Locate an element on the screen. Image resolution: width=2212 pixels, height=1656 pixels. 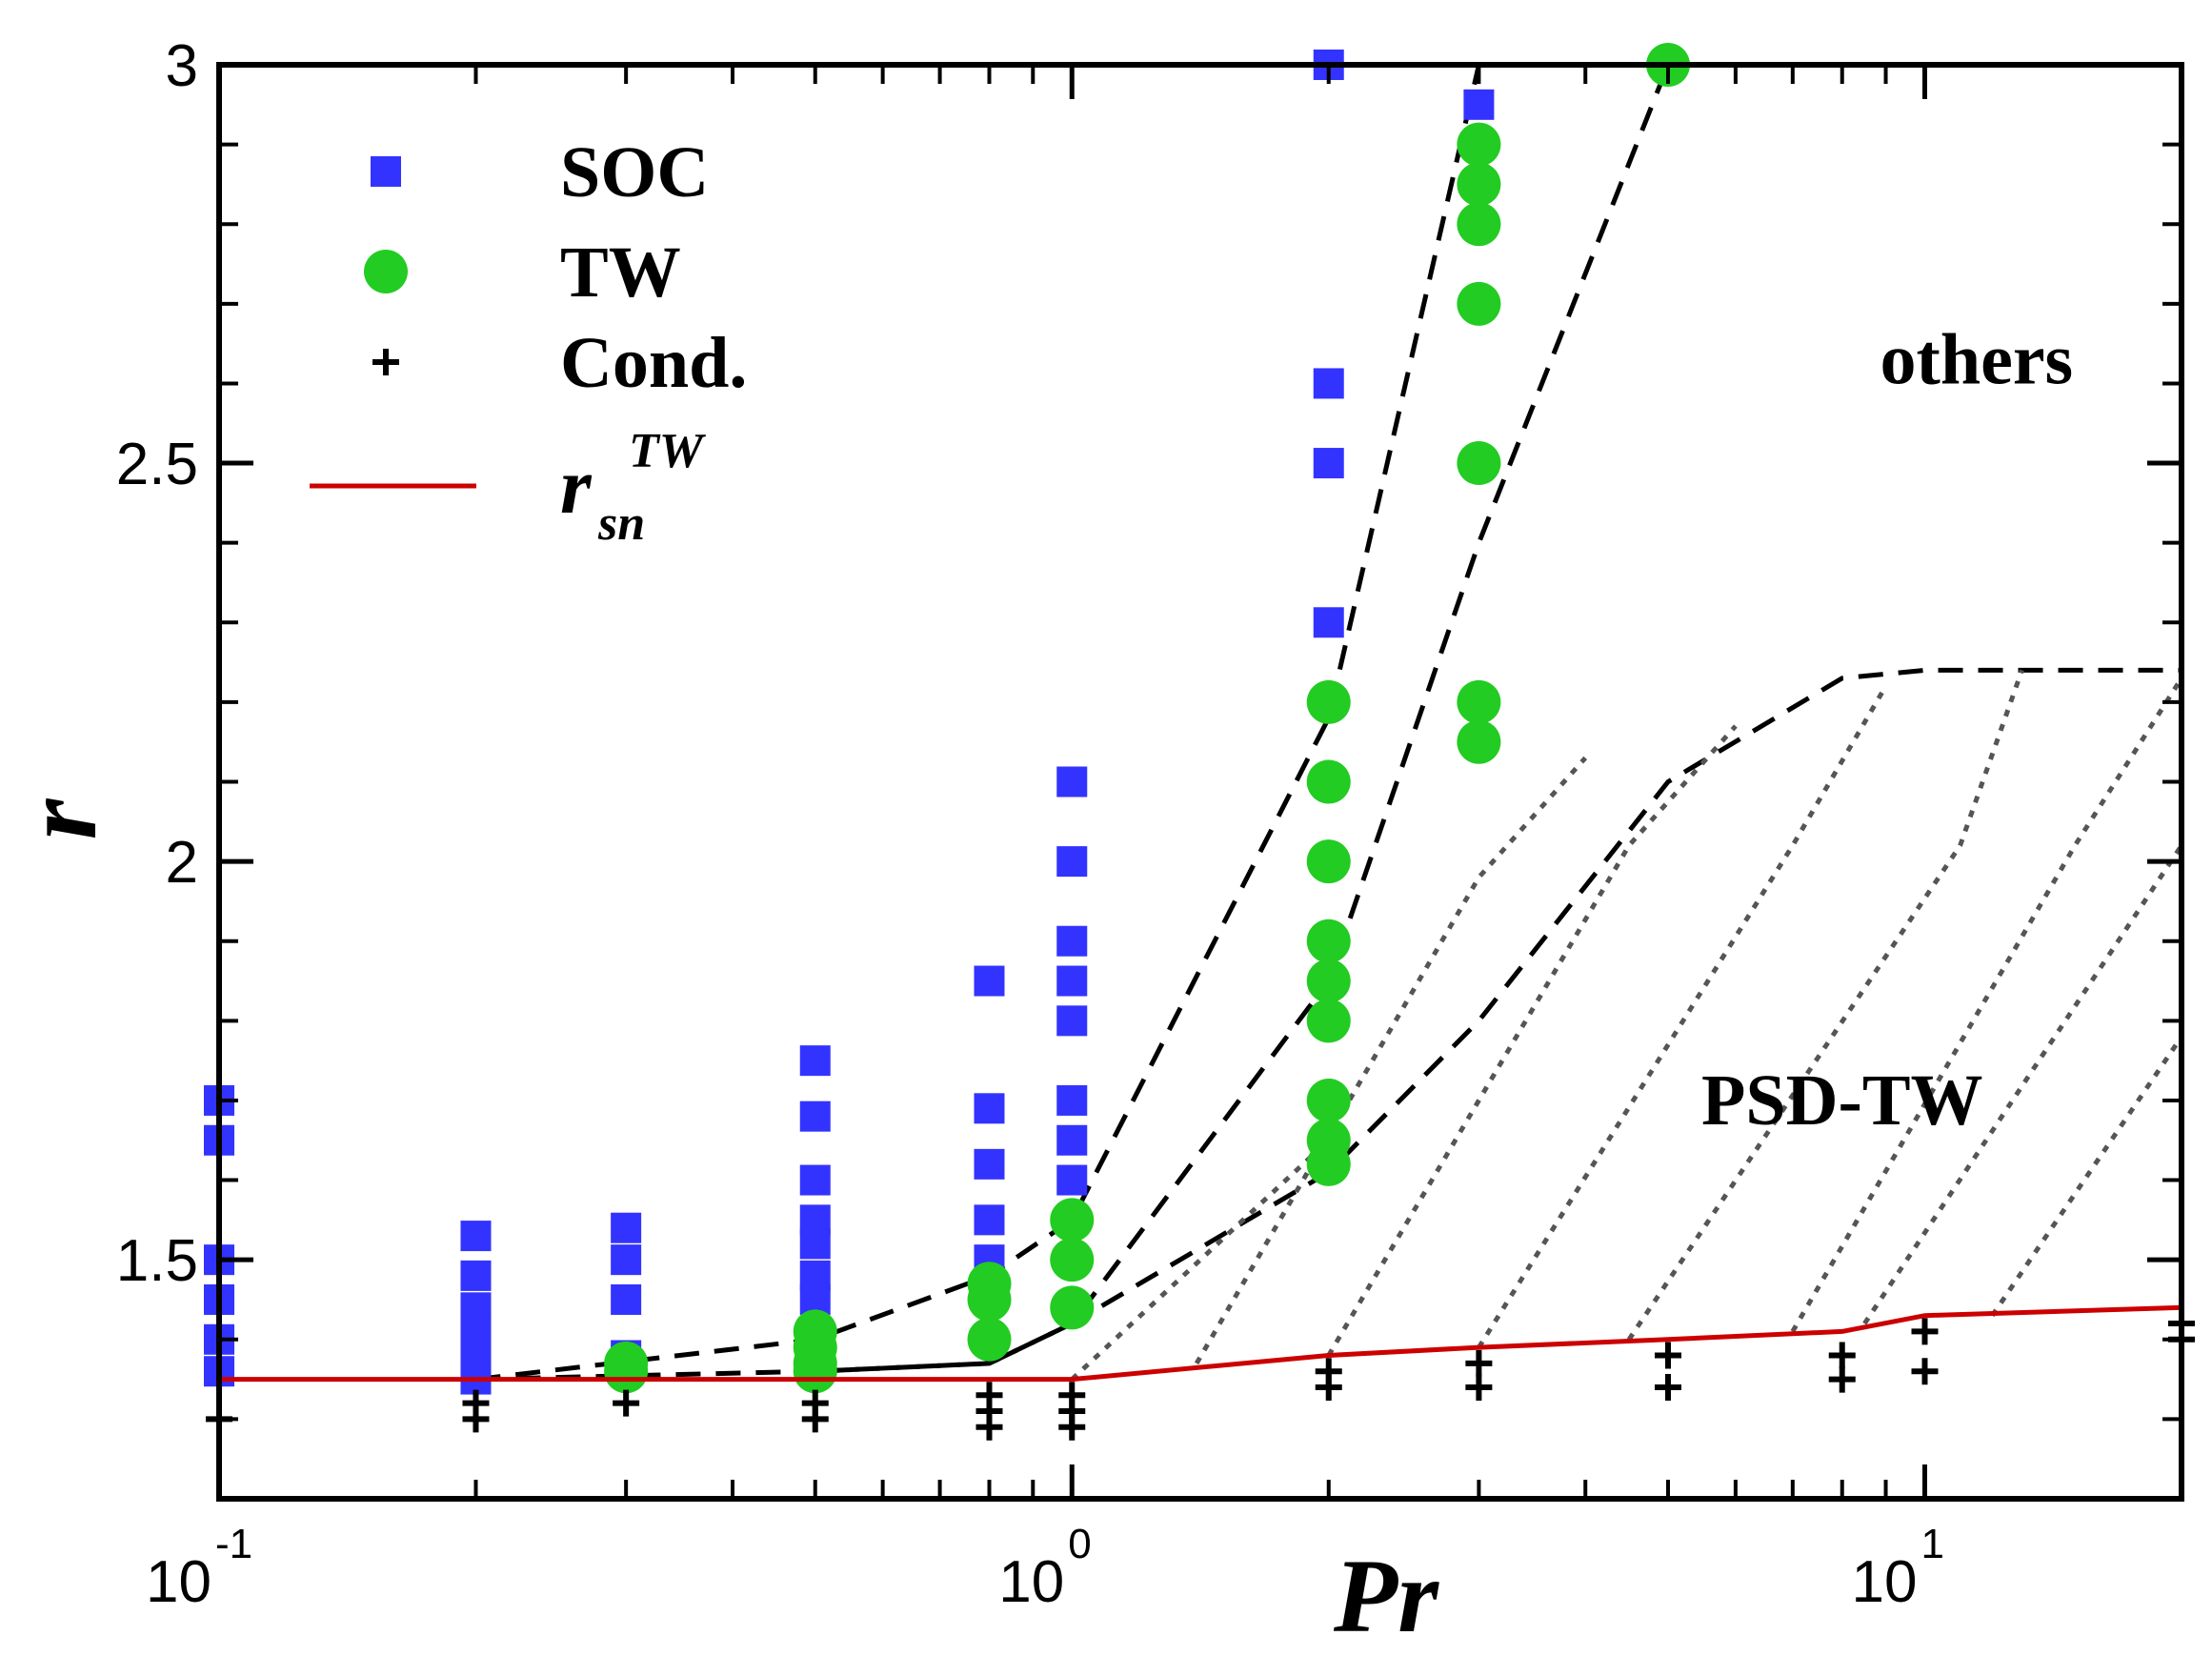
legend-item-soc: SOC is located at coordinates (540, 172).